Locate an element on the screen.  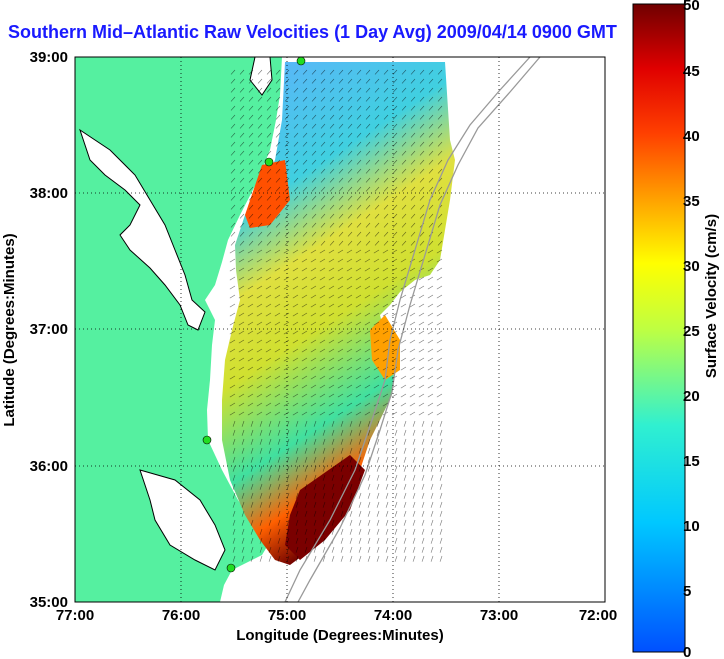
x-tick: 73:00 is located at coordinates (499, 615).